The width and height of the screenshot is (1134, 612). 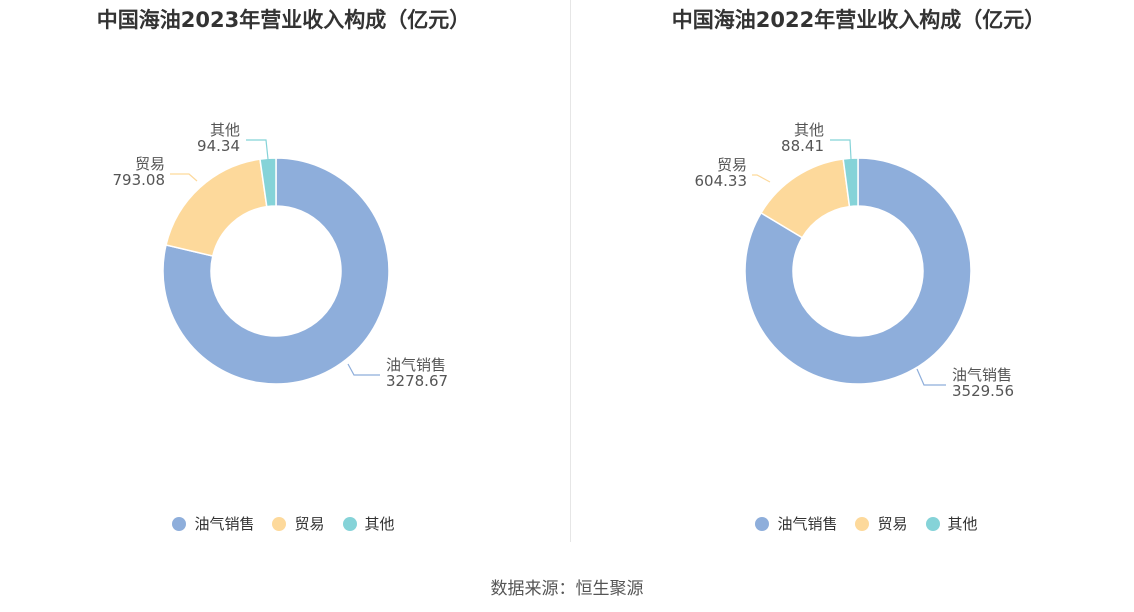 What do you see at coordinates (567, 589) in the screenshot?
I see `data-source: 数据来源：恒生聚源` at bounding box center [567, 589].